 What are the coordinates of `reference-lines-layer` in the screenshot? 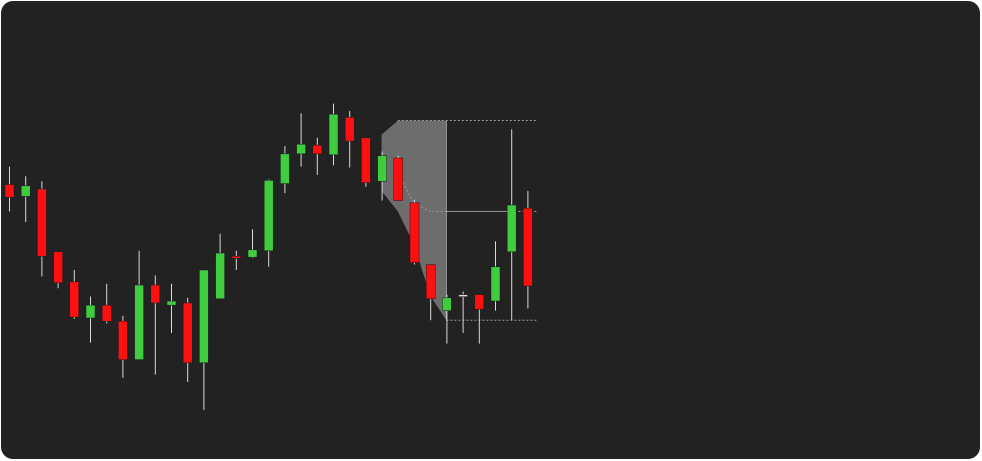 It's located at (467, 220).